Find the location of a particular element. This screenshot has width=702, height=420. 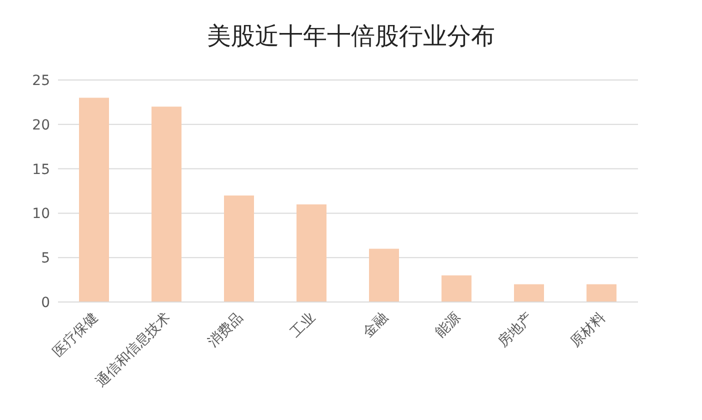

x-tick-label: 房地产 is located at coordinates (515, 330).